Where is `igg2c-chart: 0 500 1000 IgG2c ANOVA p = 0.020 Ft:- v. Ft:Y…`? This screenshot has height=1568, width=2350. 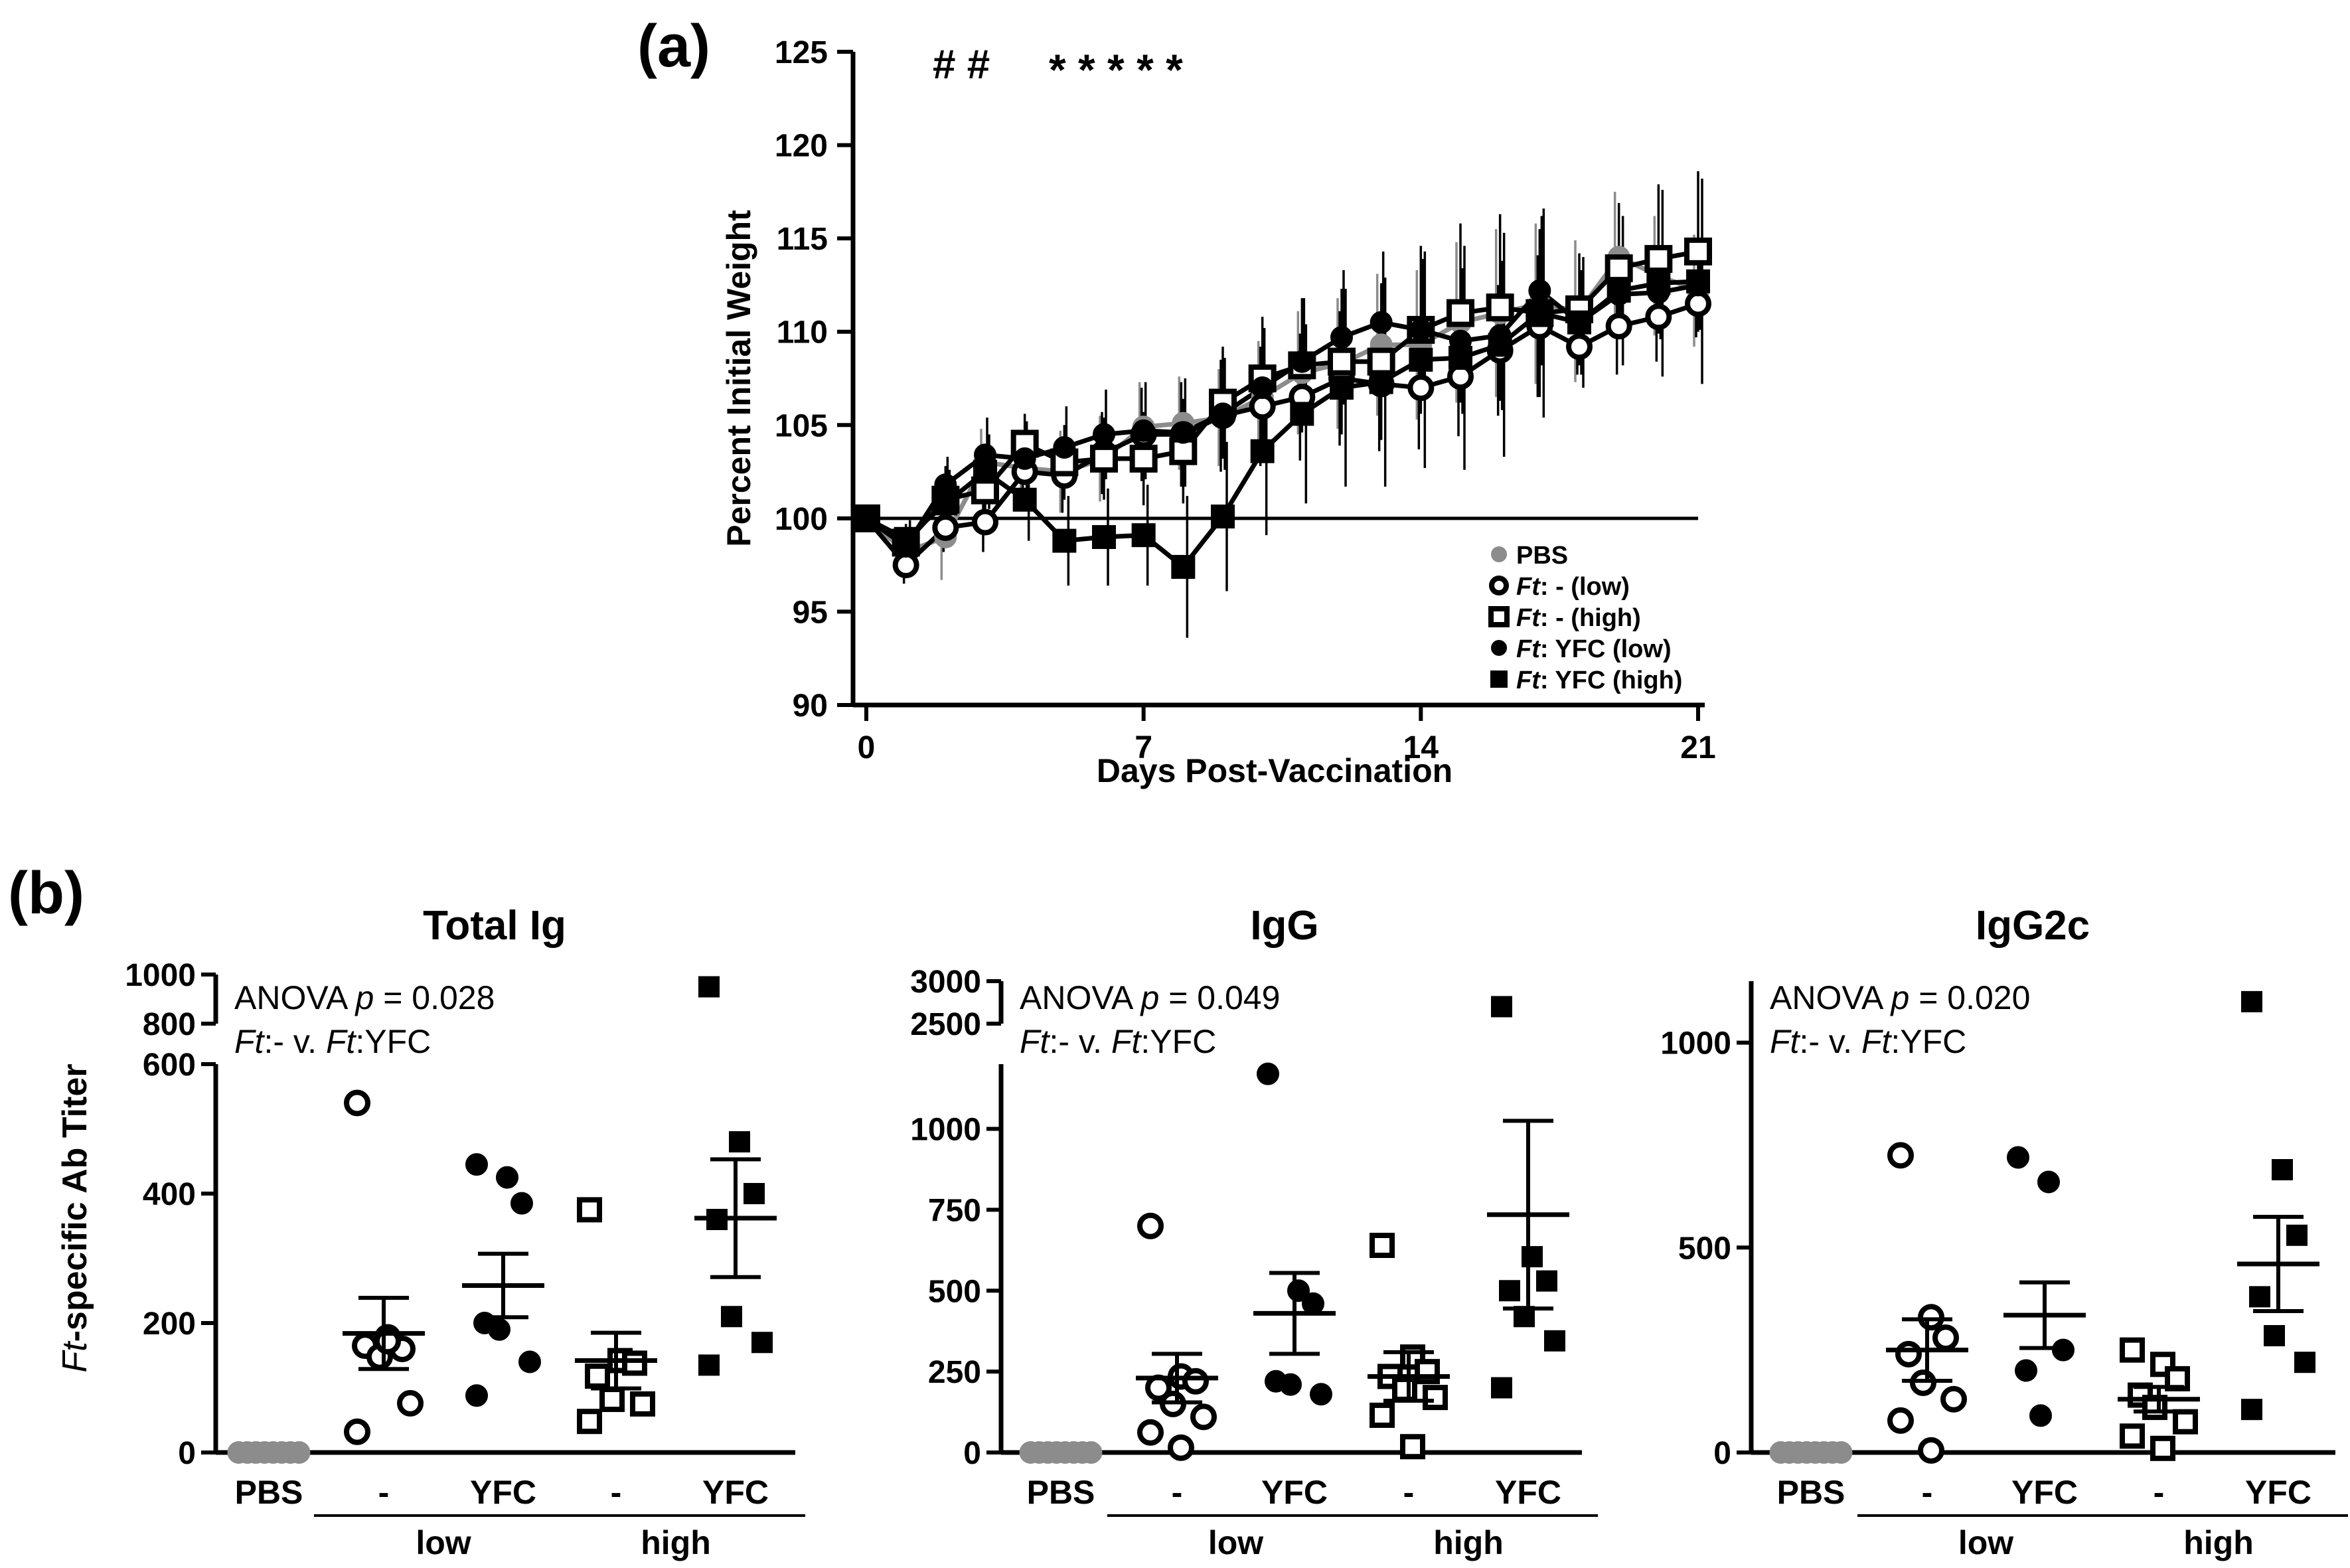 igg2c-chart: 0 500 1000 IgG2c ANOVA p = 0.020 Ft:- v. Ft:Y… is located at coordinates (2004, 1232).